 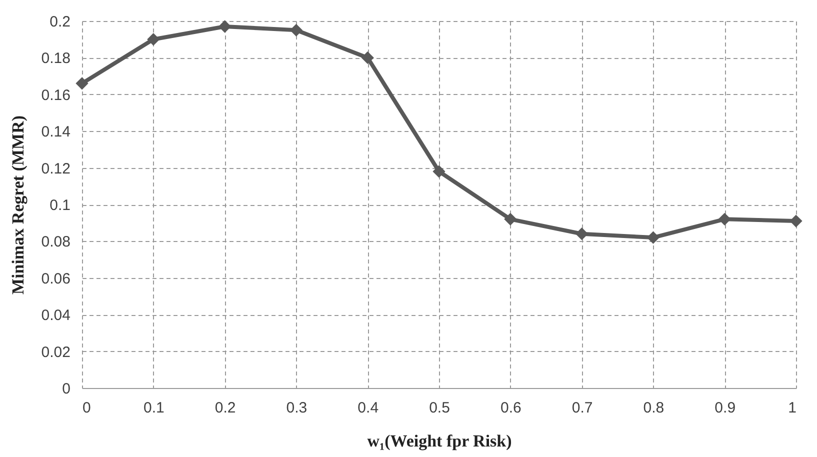 I want to click on x-tick-label: 0.6, so click(x=511, y=408).